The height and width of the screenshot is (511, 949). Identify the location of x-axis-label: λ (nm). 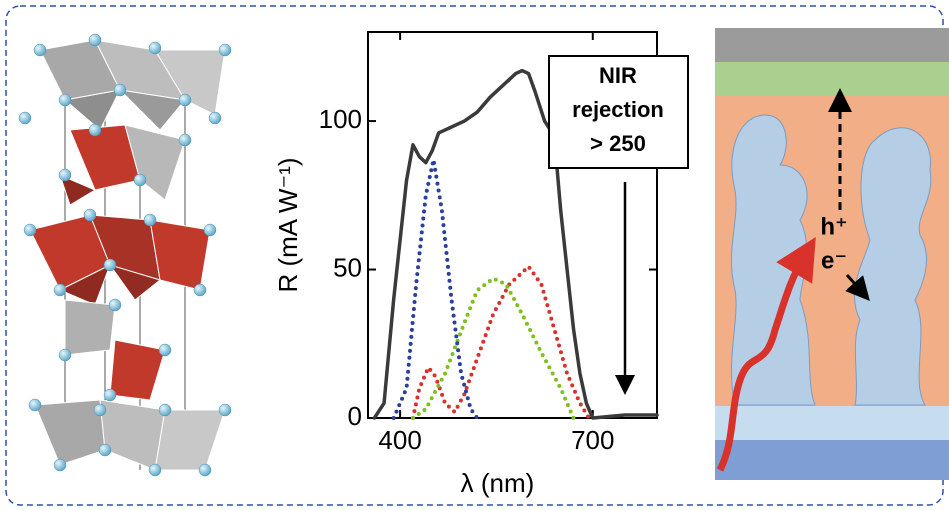
(498, 483).